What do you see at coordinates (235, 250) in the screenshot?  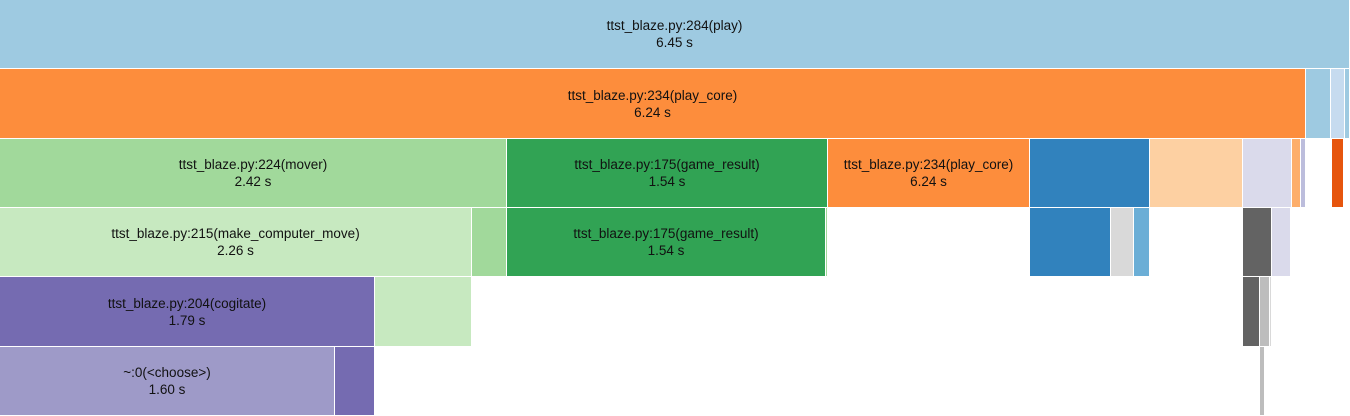 I see `node-time: 2.26 s` at bounding box center [235, 250].